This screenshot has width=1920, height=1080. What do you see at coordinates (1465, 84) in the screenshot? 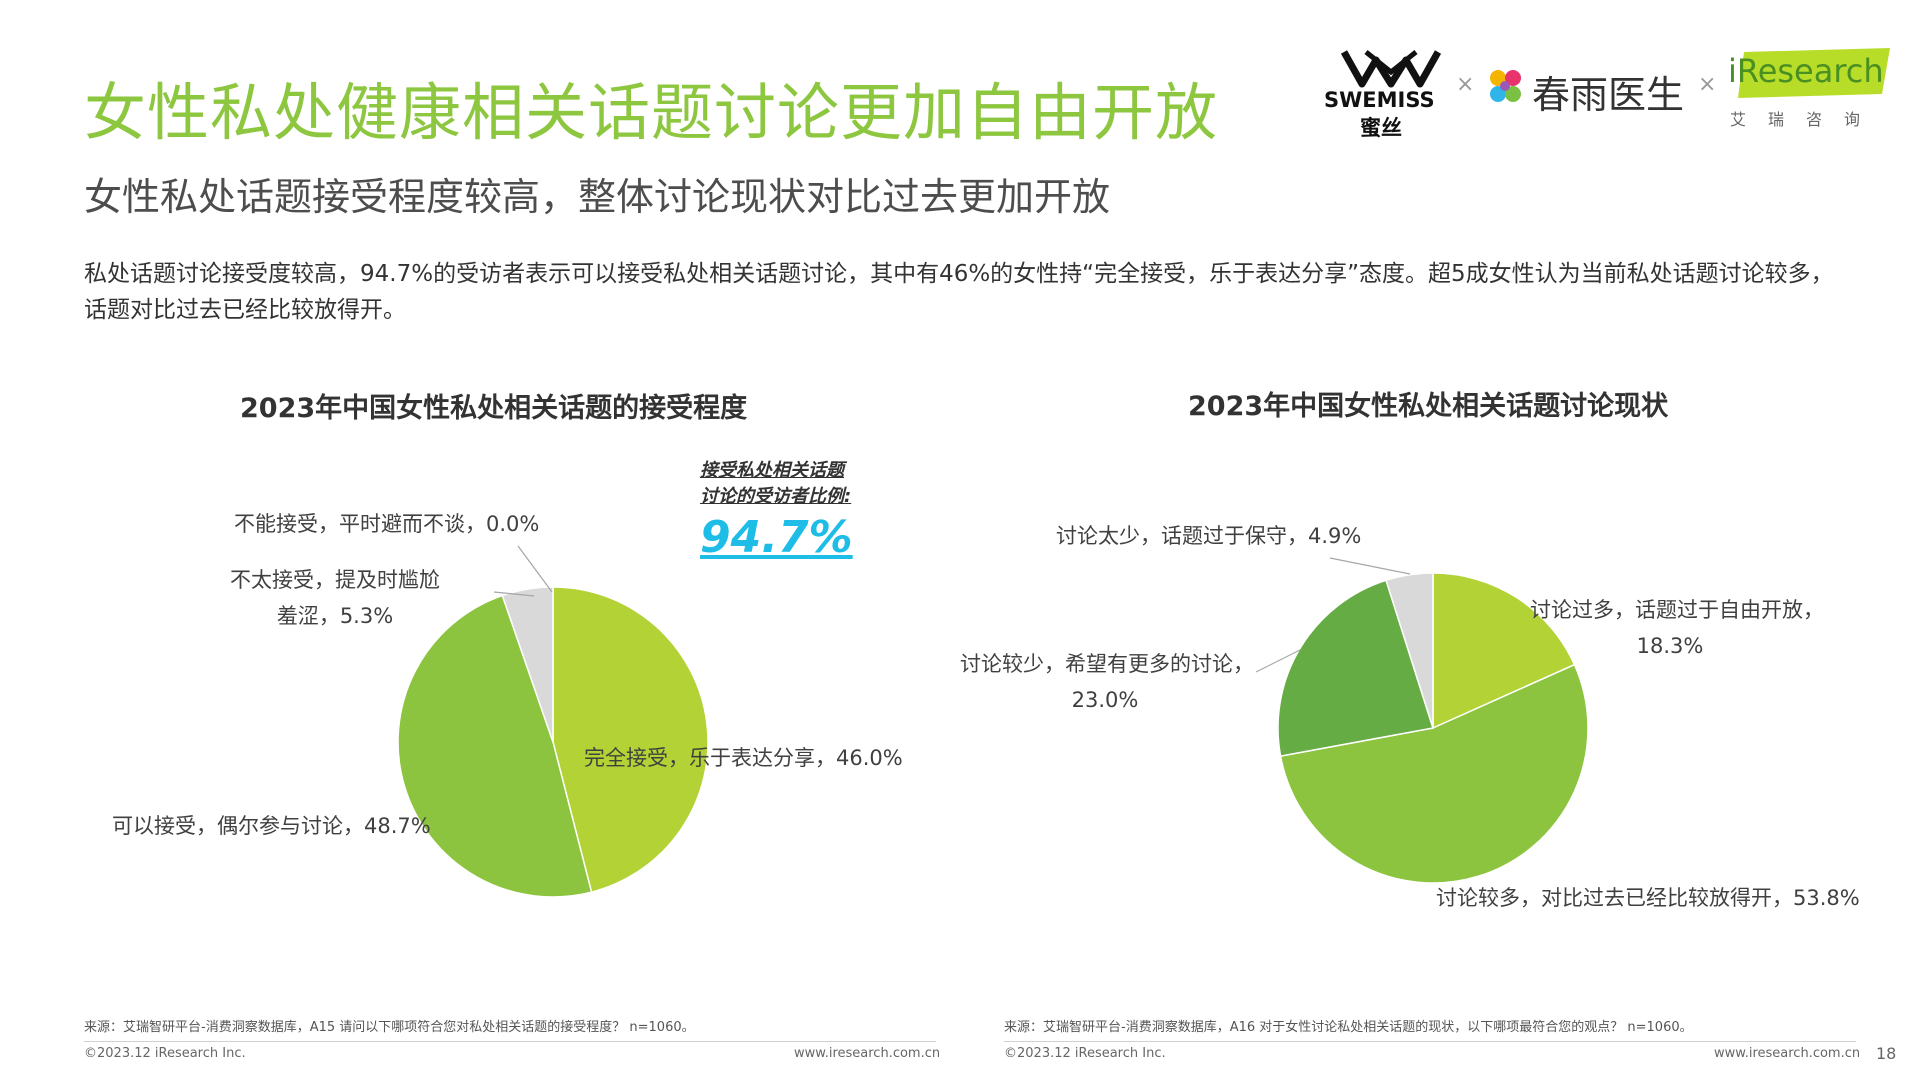
I see `times-sign-1: ×` at bounding box center [1465, 84].